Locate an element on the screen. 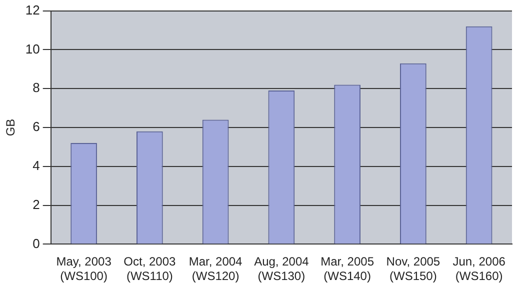 The image size is (520, 287). y-tick-label: 8 is located at coordinates (36, 88).